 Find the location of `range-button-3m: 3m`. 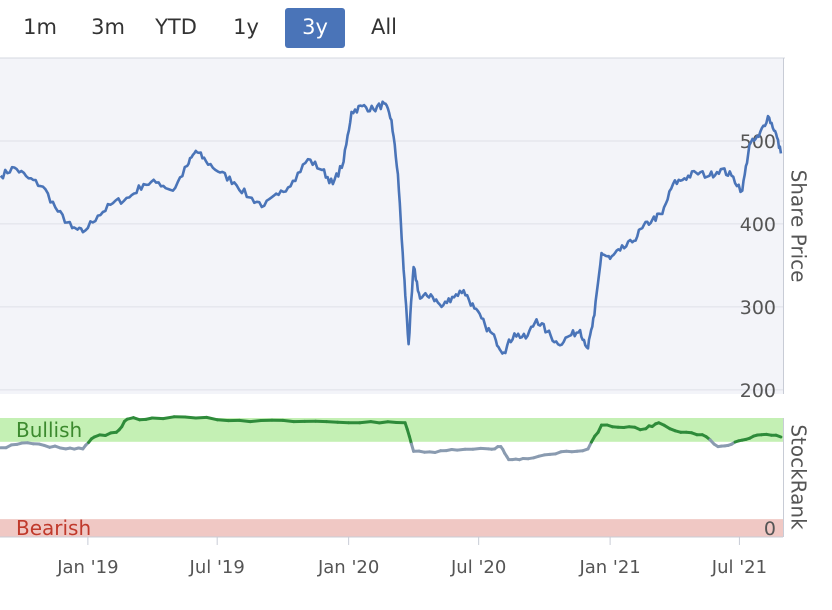

range-button-3m: 3m is located at coordinates (108, 27).